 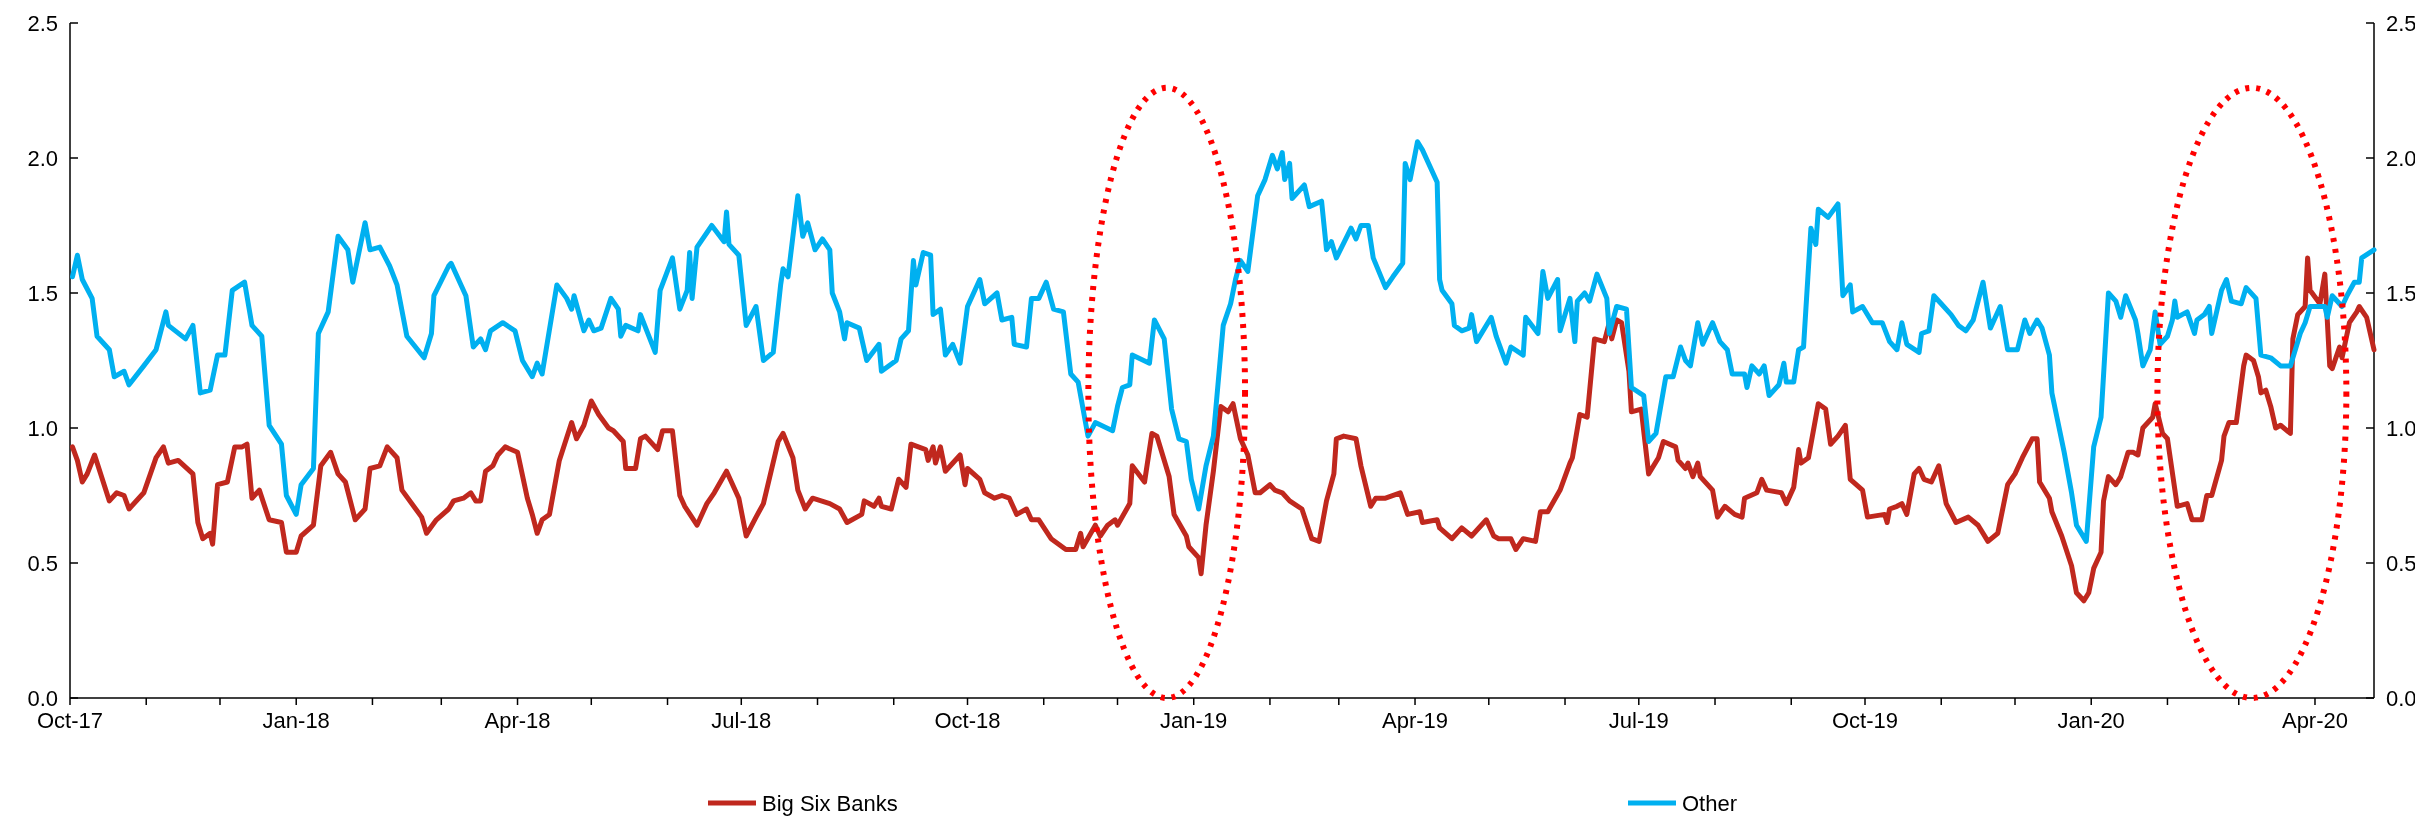 I want to click on y2-tick-label: 1.5, so click(x=2401, y=293).